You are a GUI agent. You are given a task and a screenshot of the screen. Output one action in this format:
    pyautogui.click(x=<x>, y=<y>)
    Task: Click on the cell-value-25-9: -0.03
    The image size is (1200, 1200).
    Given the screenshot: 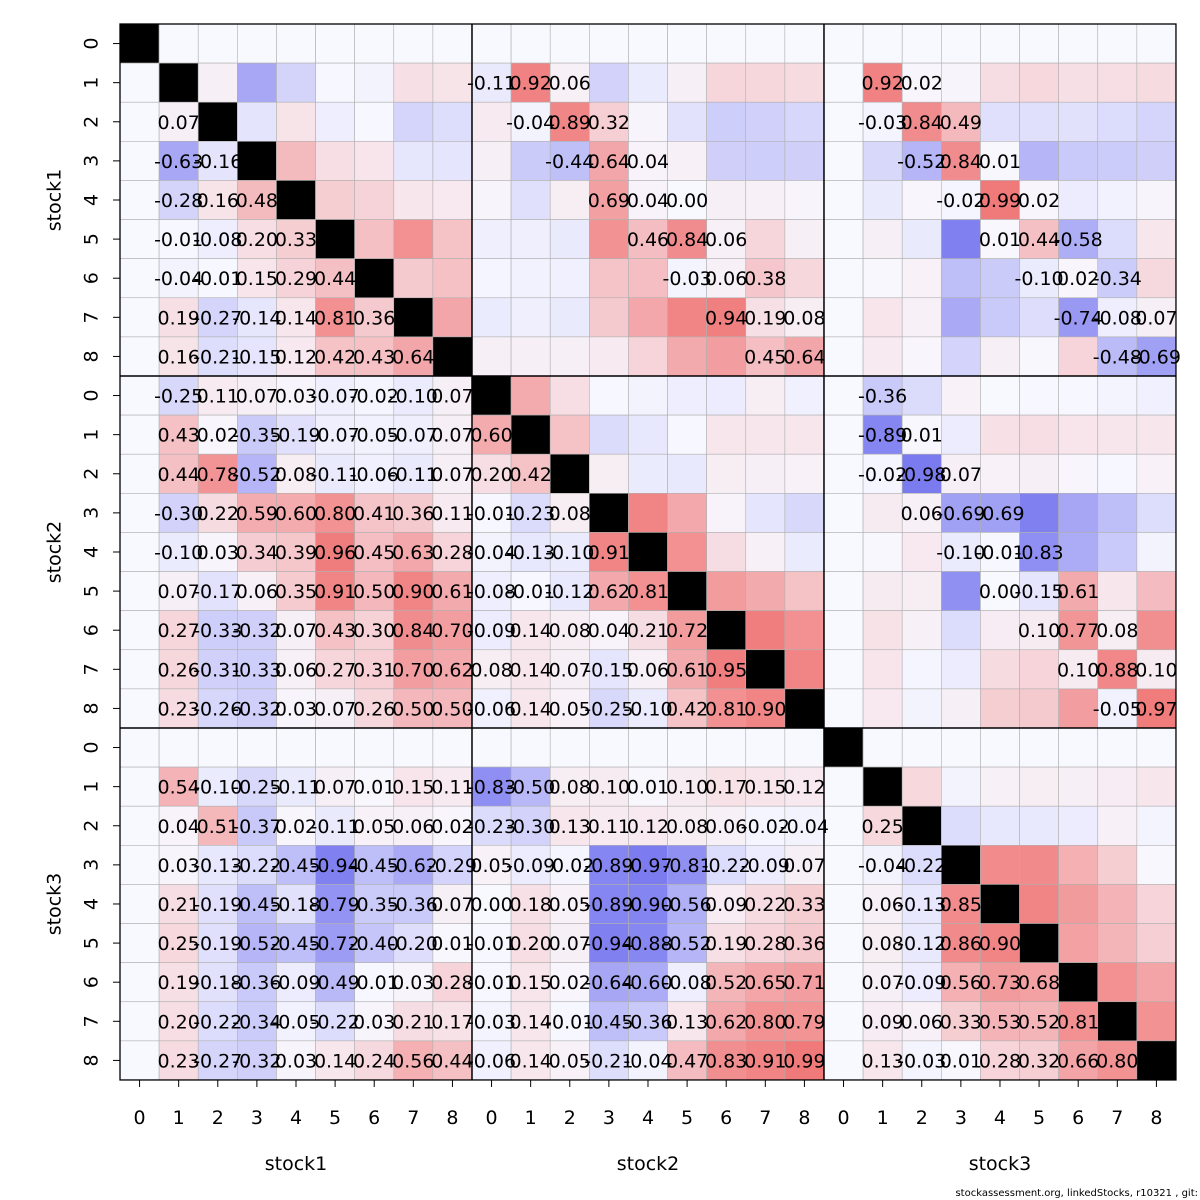 What is the action you would take?
    pyautogui.click(x=491, y=1022)
    